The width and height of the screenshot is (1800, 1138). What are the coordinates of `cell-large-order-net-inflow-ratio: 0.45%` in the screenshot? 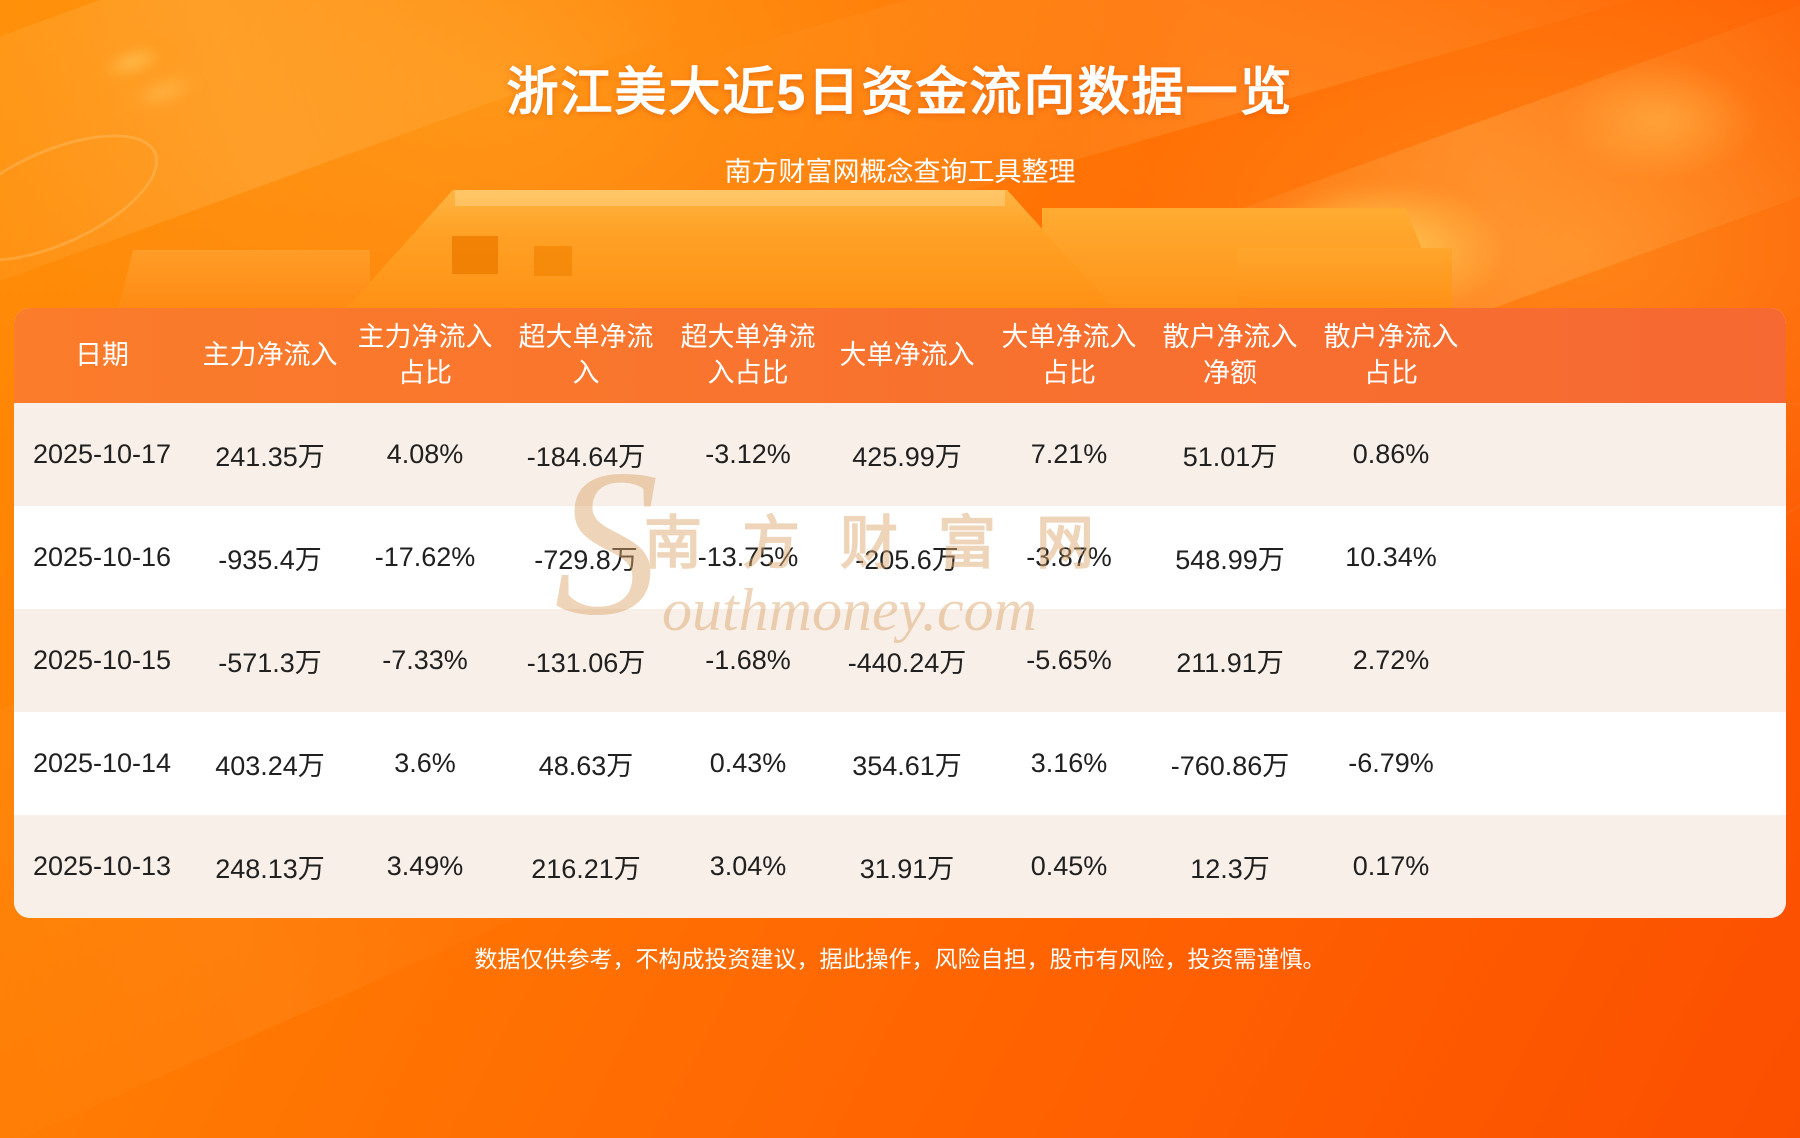 It's located at (1069, 866).